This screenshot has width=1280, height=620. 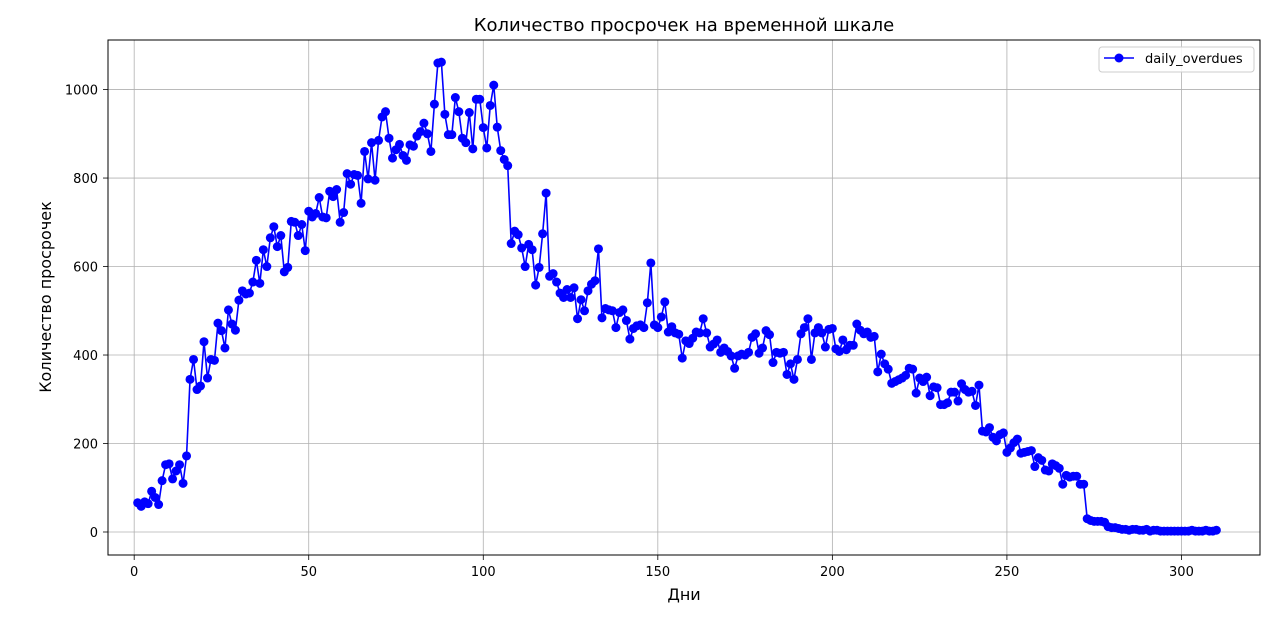 I want to click on y-tick-label: 1000, so click(x=81, y=91).